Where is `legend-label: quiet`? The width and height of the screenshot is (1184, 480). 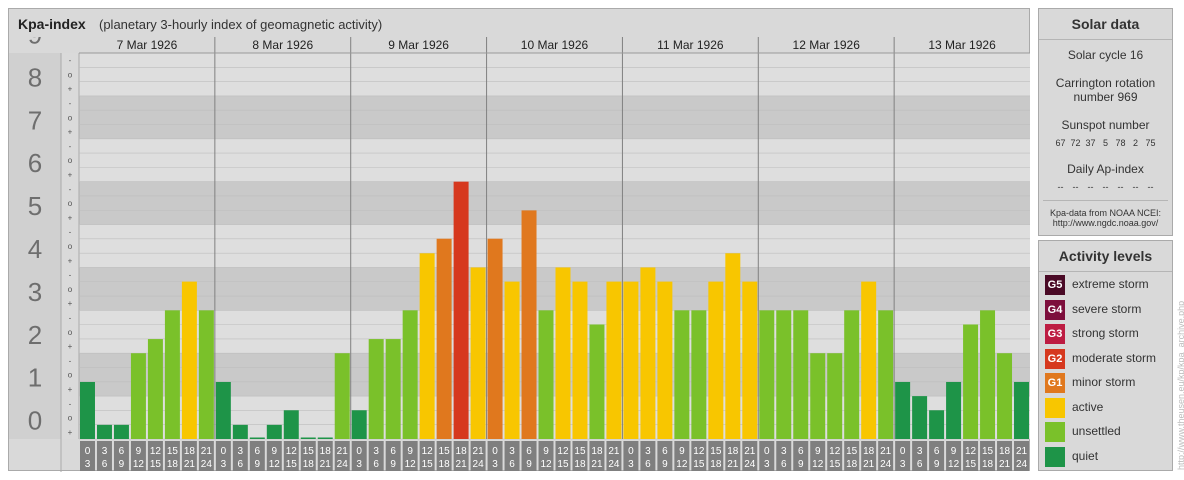 legend-label: quiet is located at coordinates (1085, 455).